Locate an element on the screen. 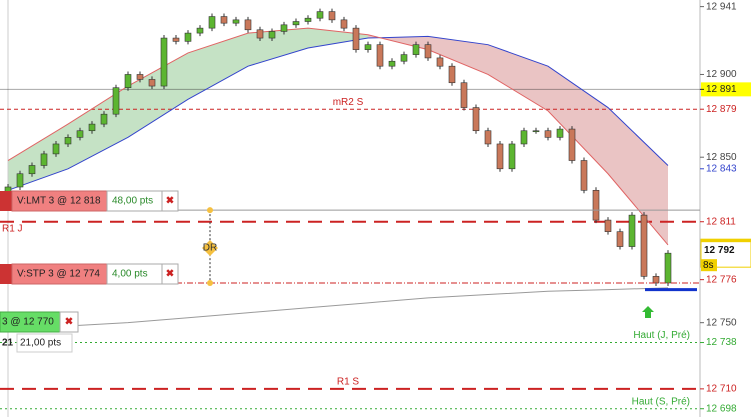 The image size is (751, 417). dr-badge is located at coordinates (210, 248).